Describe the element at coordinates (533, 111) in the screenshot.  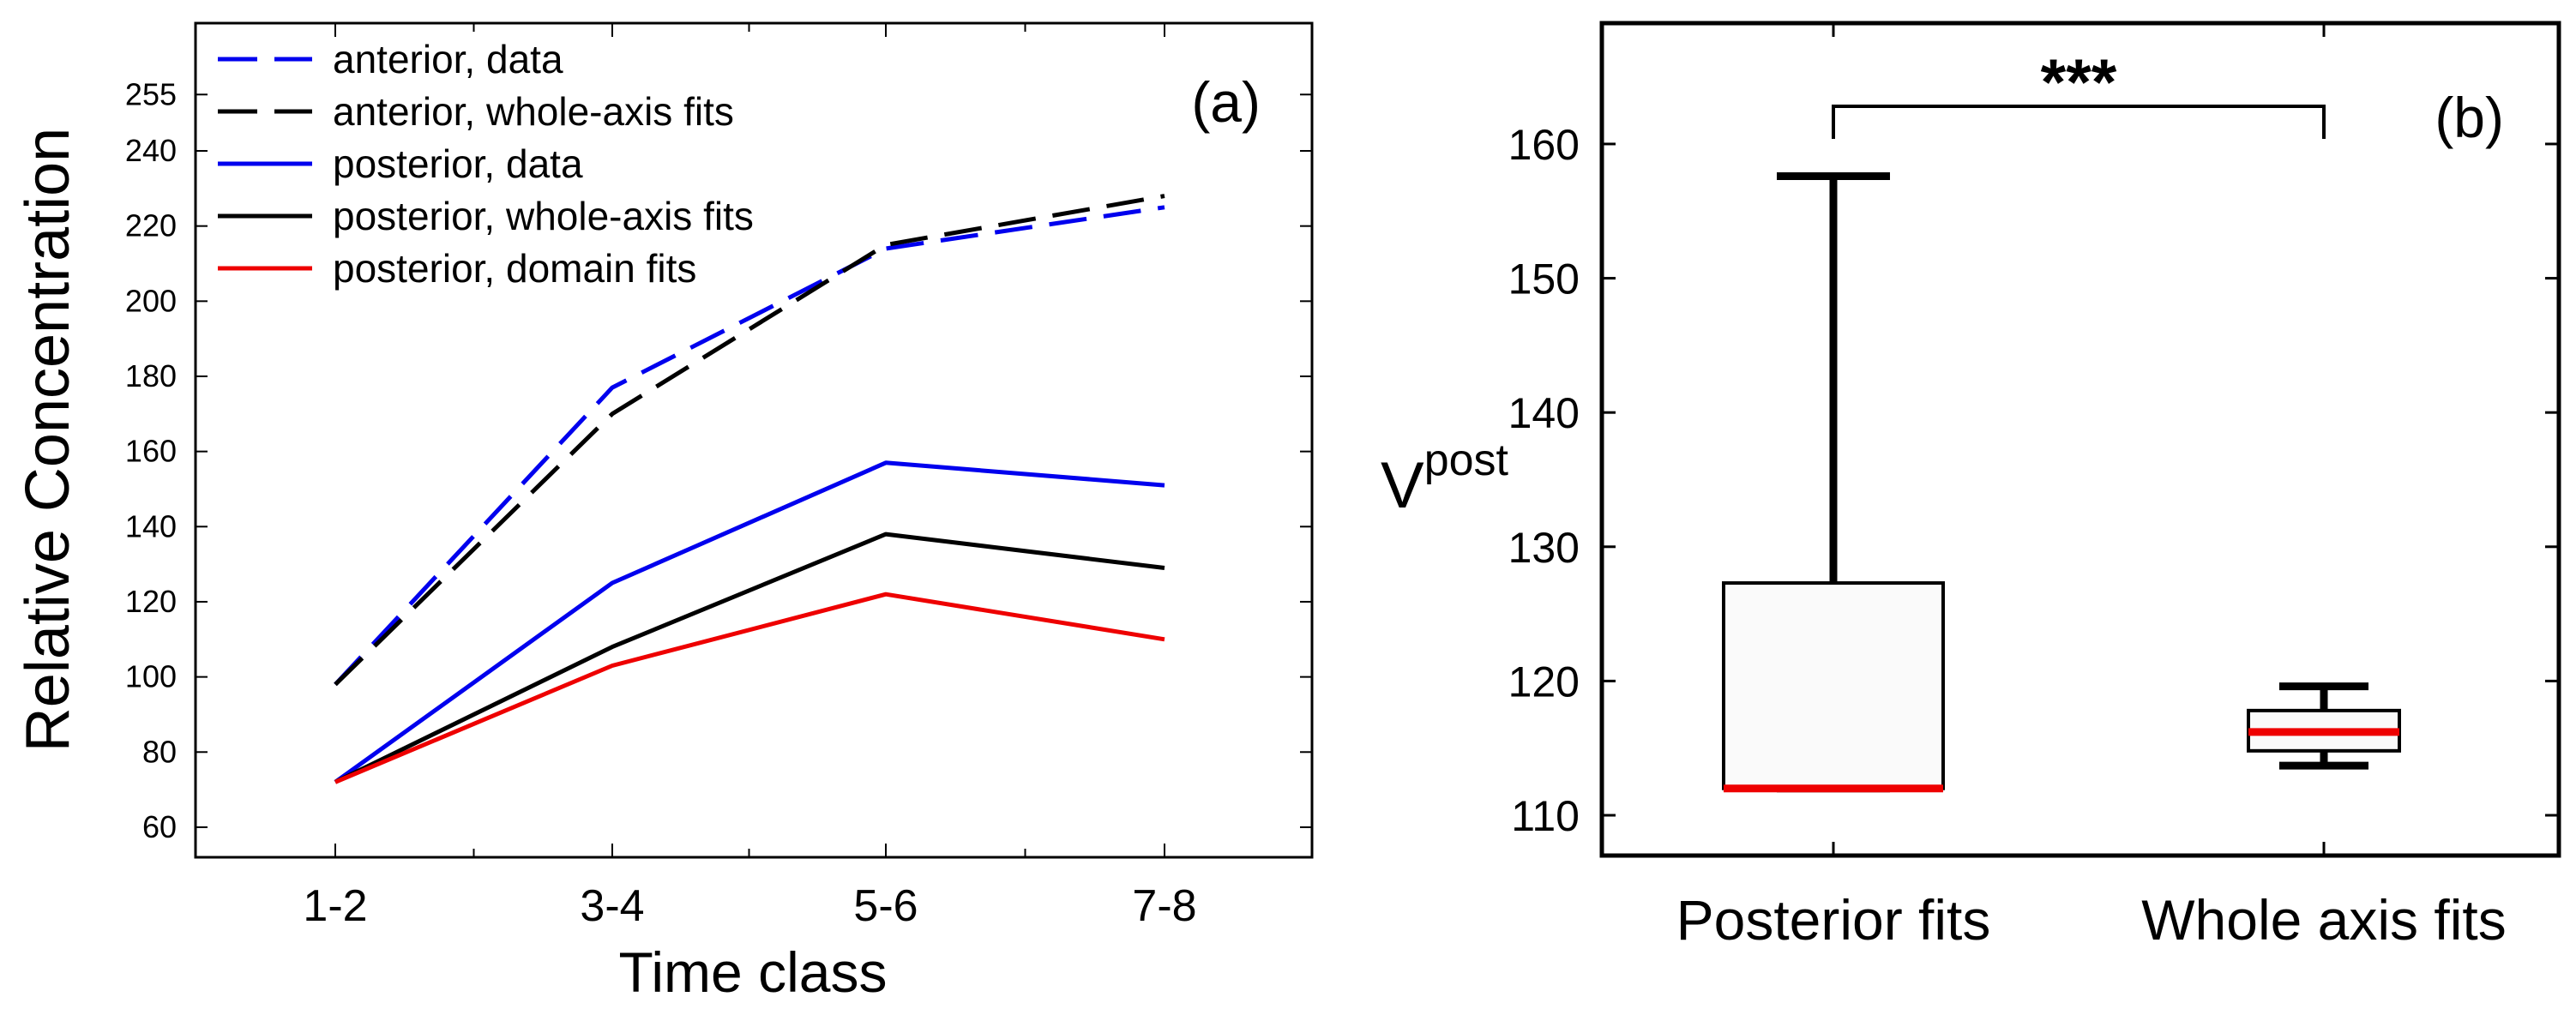
I see `legend-entry: anterior, whole-axis fits` at that location.